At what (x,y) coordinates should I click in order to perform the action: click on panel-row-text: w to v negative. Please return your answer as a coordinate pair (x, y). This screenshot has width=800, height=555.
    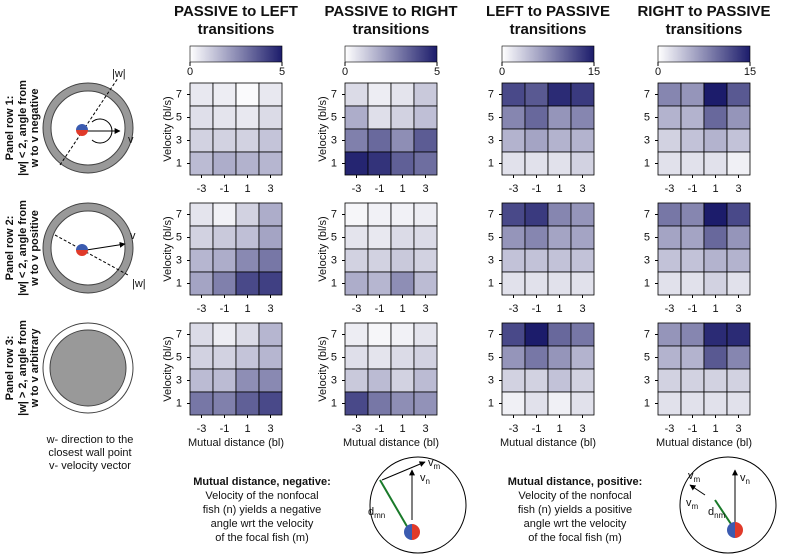
    Looking at the image, I should click on (35, 129).